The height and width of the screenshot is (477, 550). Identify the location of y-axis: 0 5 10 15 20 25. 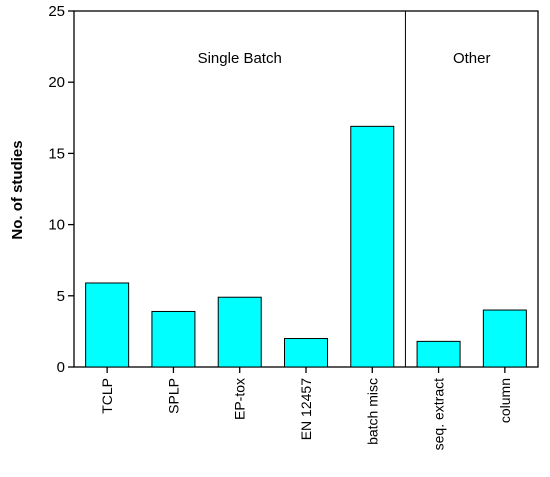
(61, 189).